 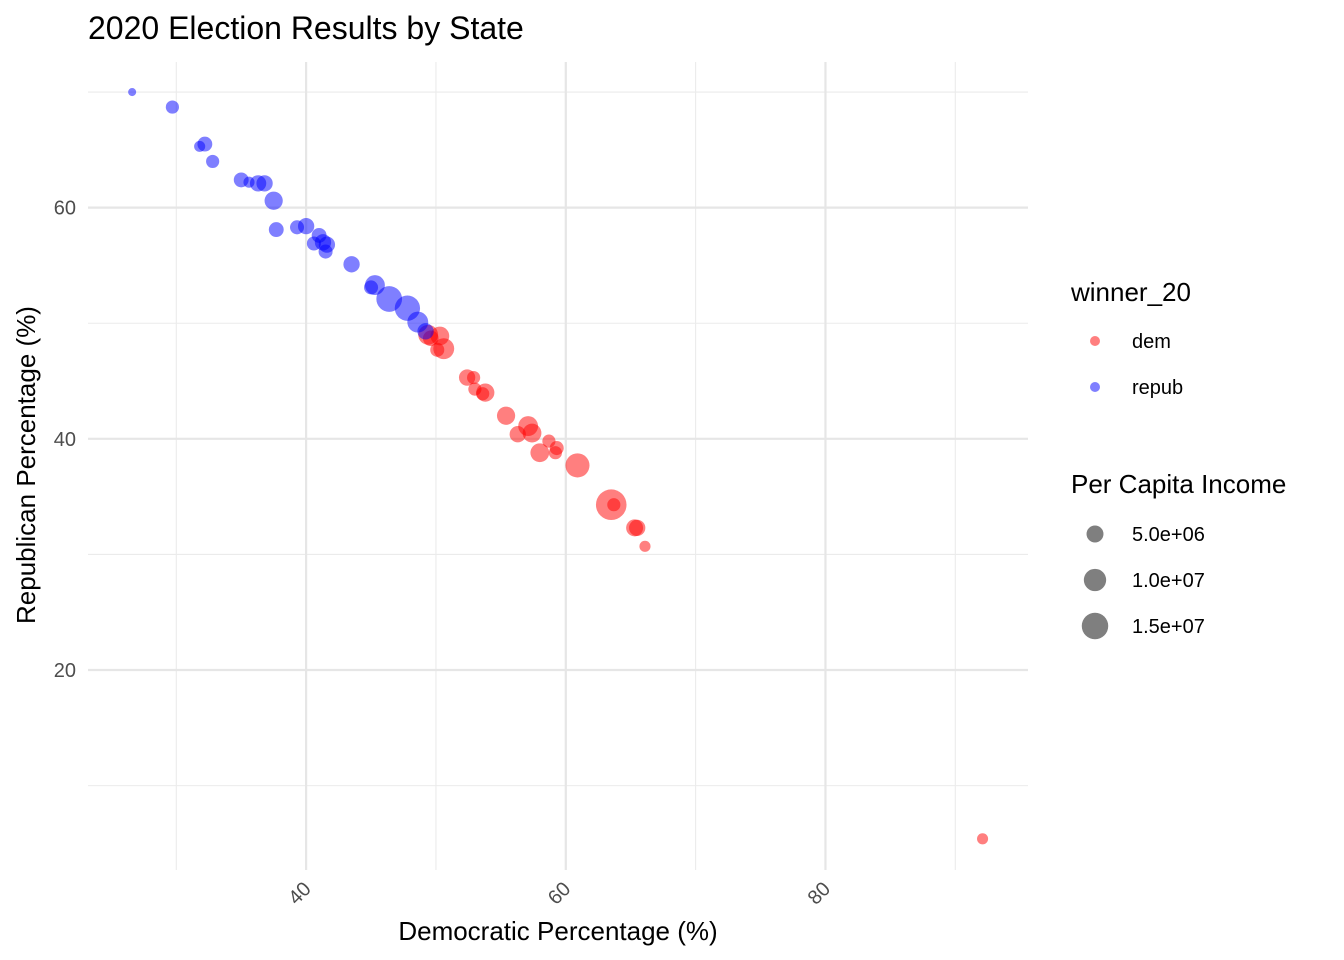 I want to click on y-axis-title: Republican Percentage (%), so click(x=26, y=465).